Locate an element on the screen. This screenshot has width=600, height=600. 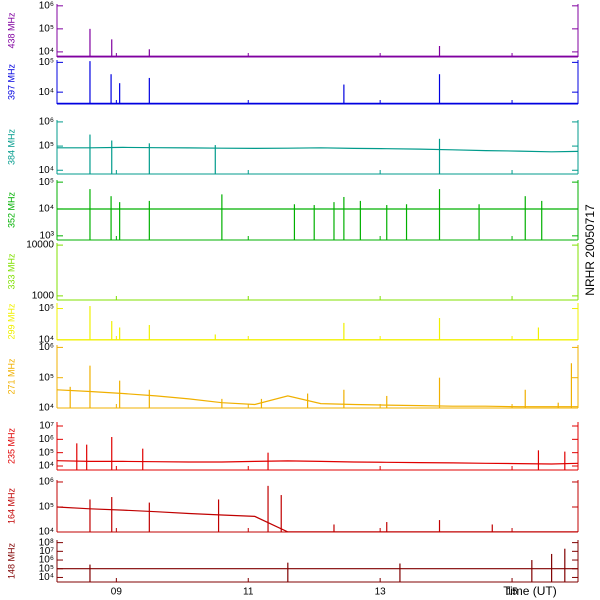
y-axis-label: 352 MHz is located at coordinates (11, 209).